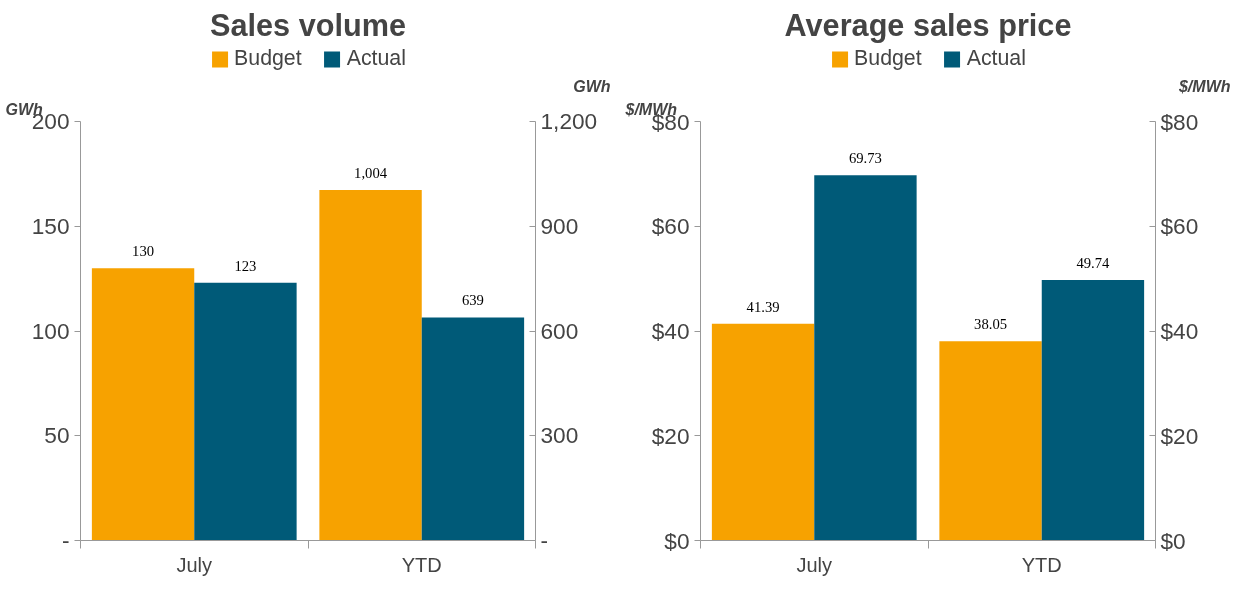  I want to click on y2-tick-label: $80, so click(1179, 121).